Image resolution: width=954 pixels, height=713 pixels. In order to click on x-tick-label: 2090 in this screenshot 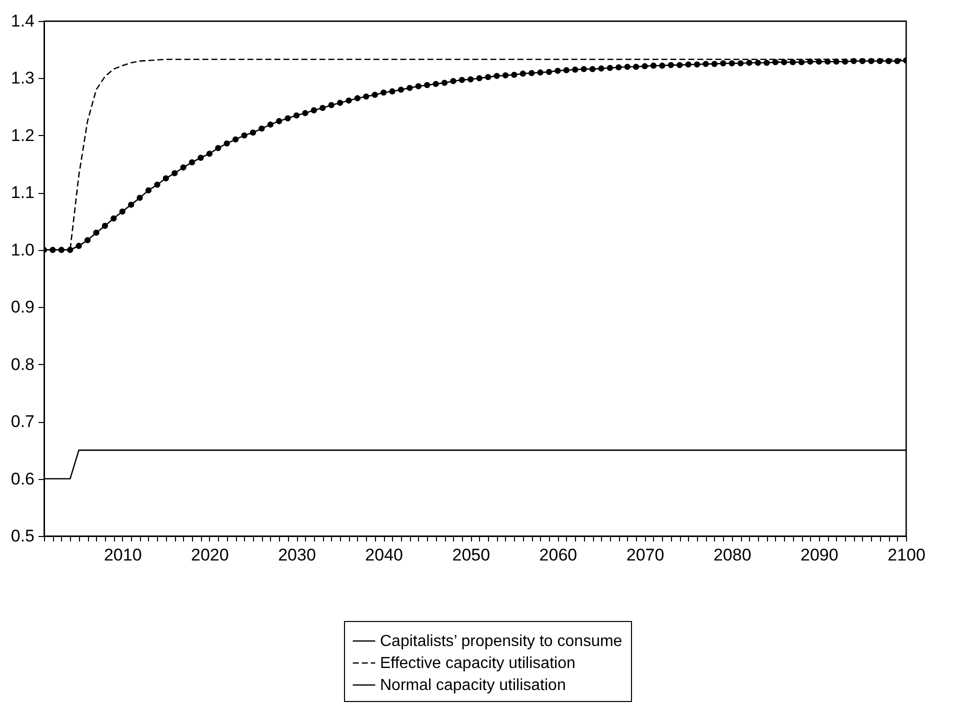, I will do `click(819, 555)`.